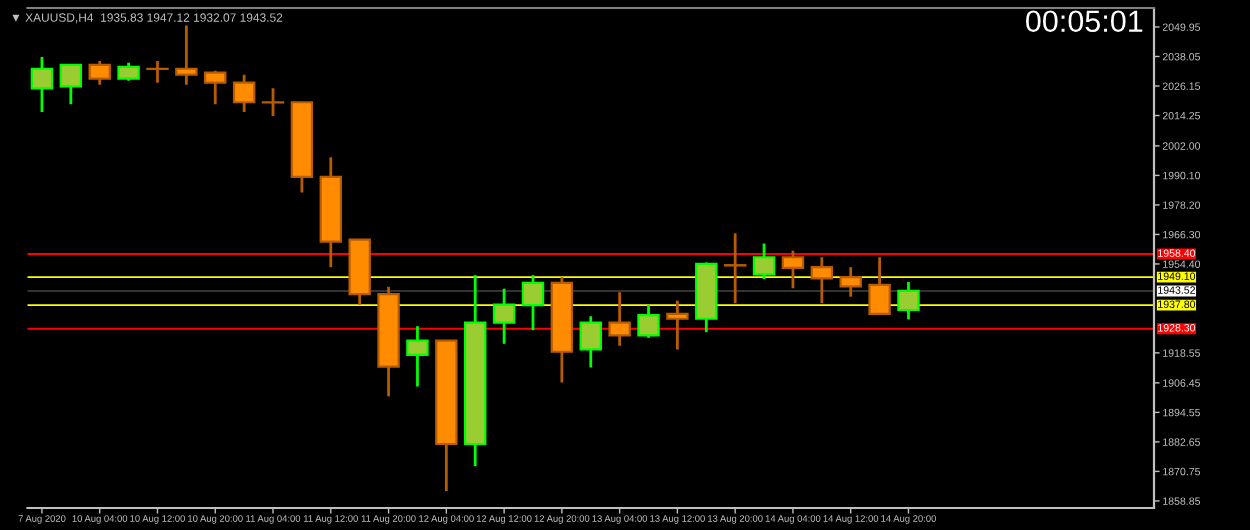 The height and width of the screenshot is (530, 1250). Describe the element at coordinates (1084, 21) in the screenshot. I see `annotation: 00:05:01` at that location.